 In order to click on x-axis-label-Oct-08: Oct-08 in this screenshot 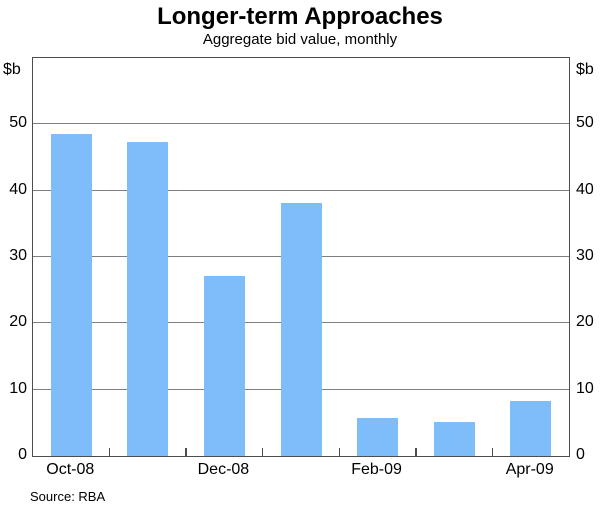, I will do `click(70, 469)`.